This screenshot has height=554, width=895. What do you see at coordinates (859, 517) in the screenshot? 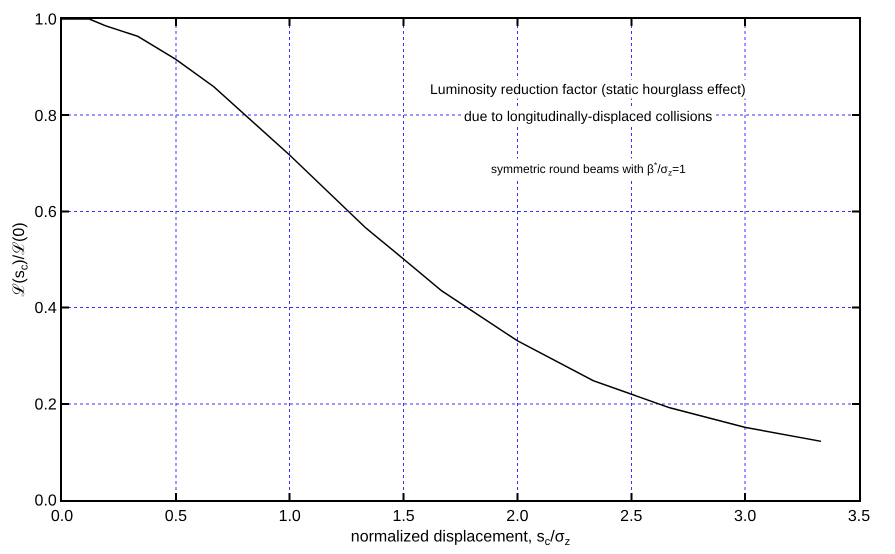
I see `x-tick-label: 3.5` at bounding box center [859, 517].